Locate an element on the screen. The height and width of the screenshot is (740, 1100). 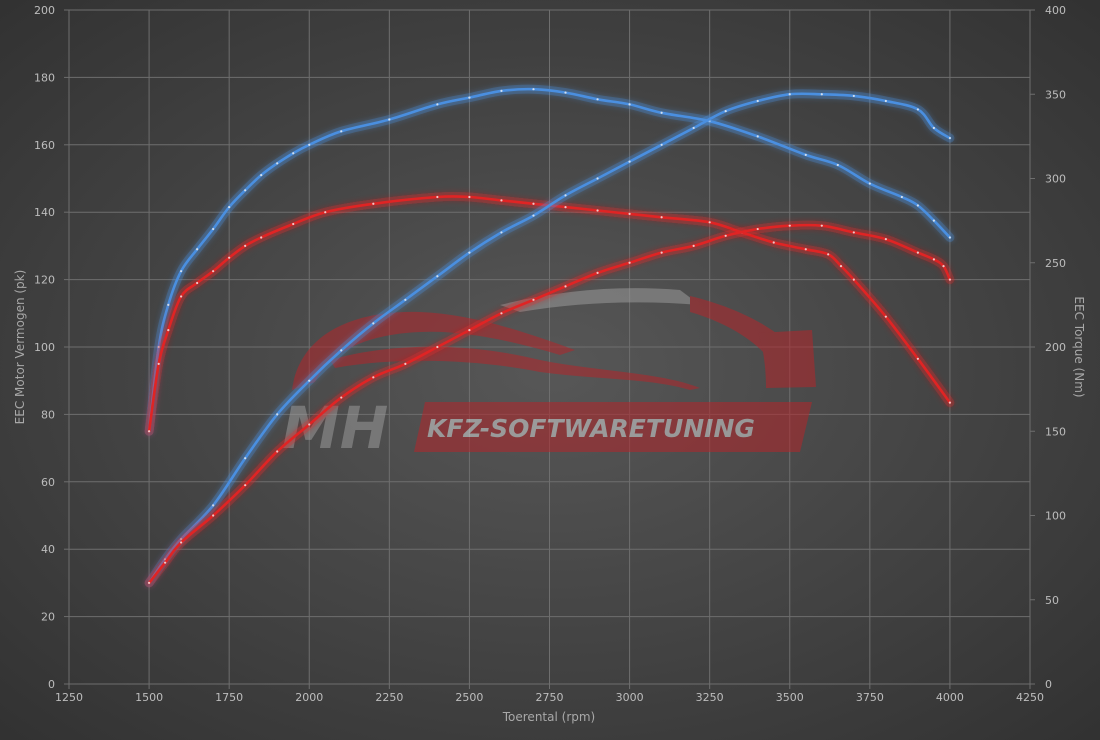
watermark-arc-grey is located at coordinates (600, 300).